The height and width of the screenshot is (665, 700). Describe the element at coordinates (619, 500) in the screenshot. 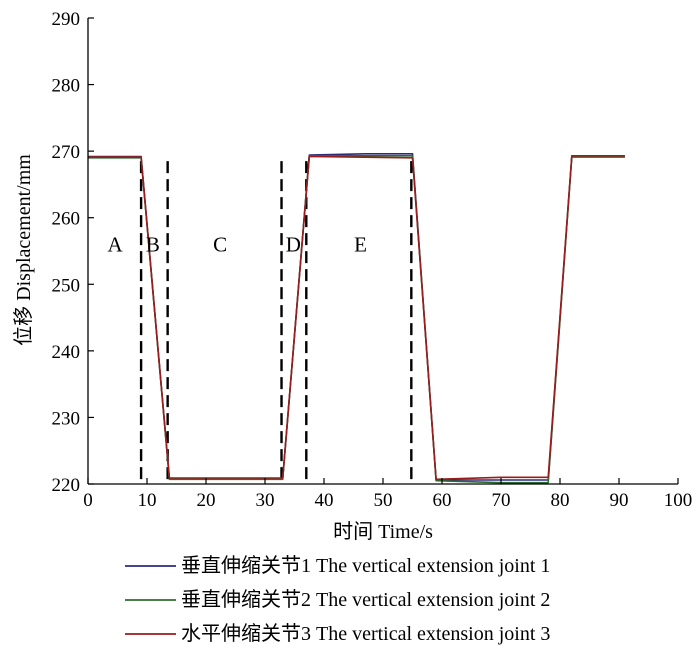

I see `x-tick-label: 90` at that location.